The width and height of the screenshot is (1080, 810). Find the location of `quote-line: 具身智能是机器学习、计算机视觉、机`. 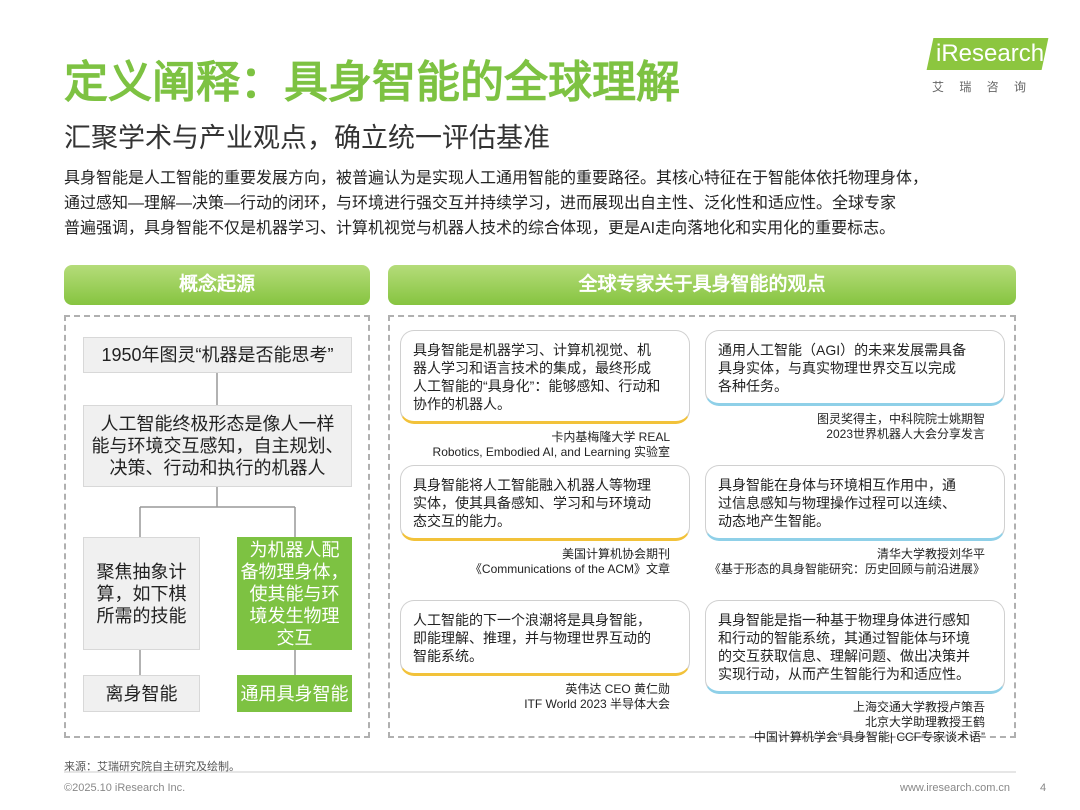

quote-line: 具身智能是机器学习、计算机视觉、机 is located at coordinates (532, 350).